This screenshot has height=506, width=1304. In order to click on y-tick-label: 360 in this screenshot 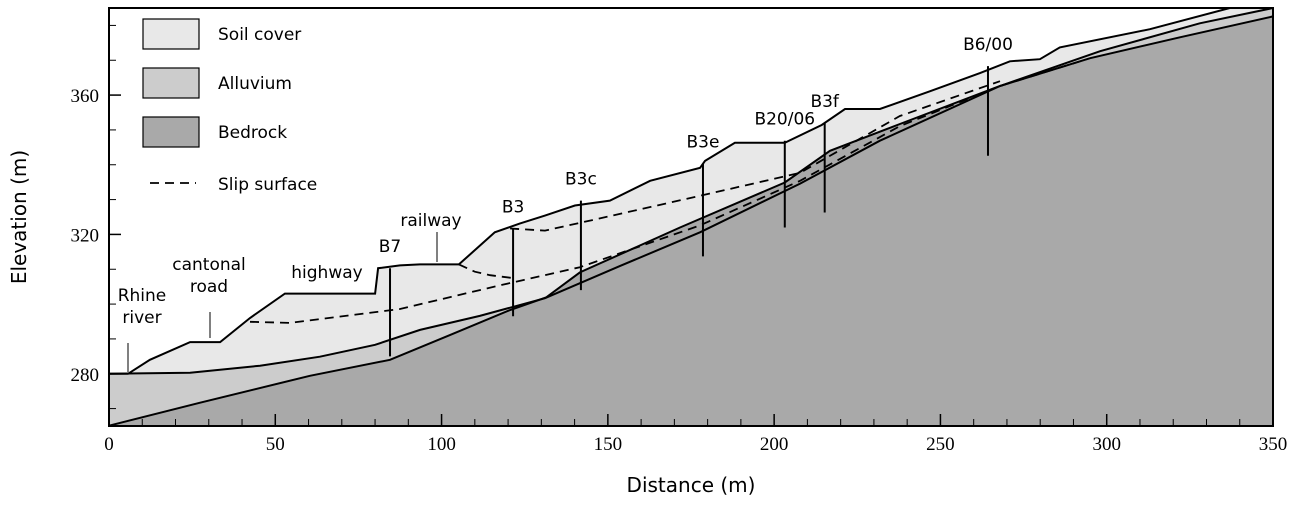, I will do `click(85, 96)`.